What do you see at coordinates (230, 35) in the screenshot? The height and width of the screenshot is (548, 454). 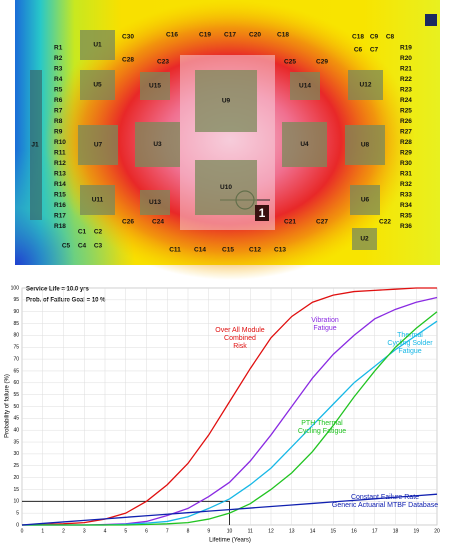 I see `component-label: C17` at bounding box center [230, 35].